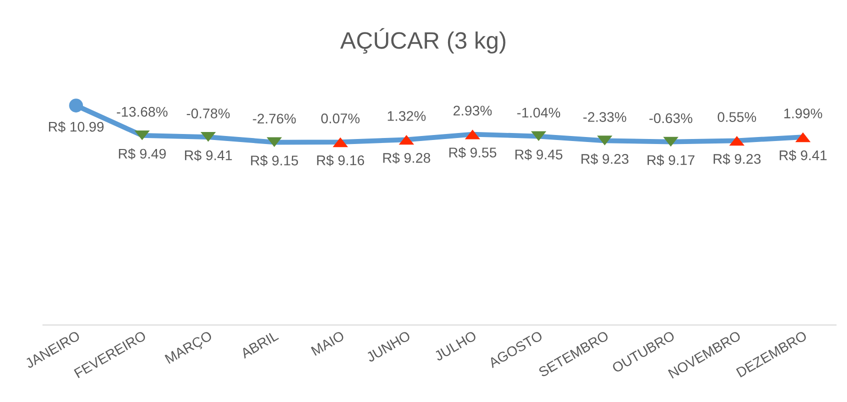  I want to click on data-label: R$ 9.28, so click(406, 158).